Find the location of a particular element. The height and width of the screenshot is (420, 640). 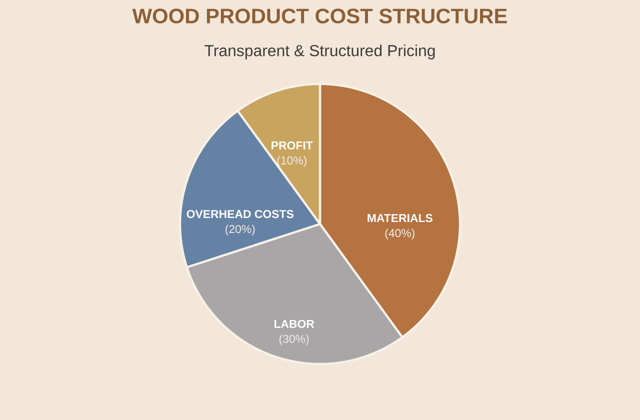

slice-label: MATERIALS is located at coordinates (400, 218).